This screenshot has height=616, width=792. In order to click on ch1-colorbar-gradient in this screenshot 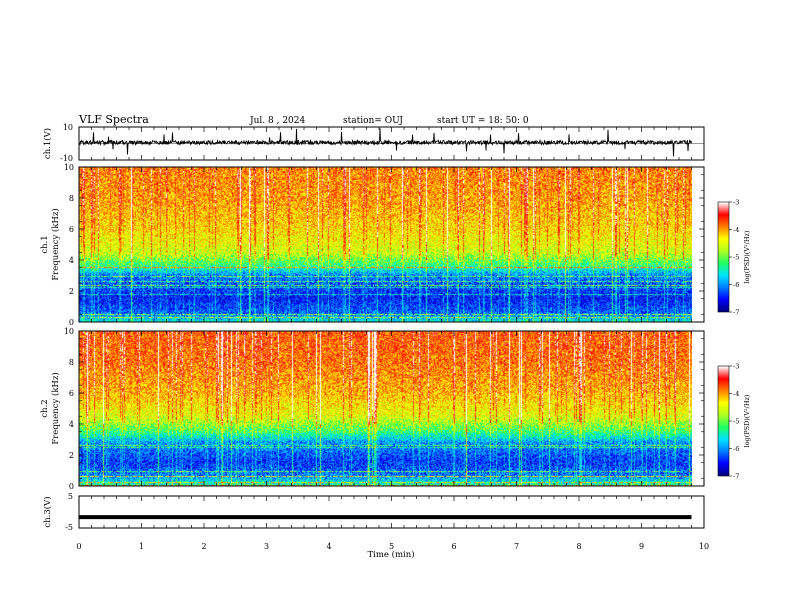, I will do `click(723, 257)`.